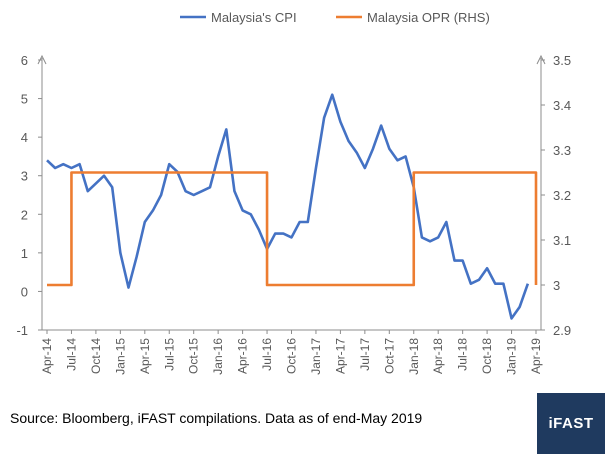 This screenshot has width=605, height=454. What do you see at coordinates (512, 356) in the screenshot?
I see `x-tick-label: Jan-19` at bounding box center [512, 356].